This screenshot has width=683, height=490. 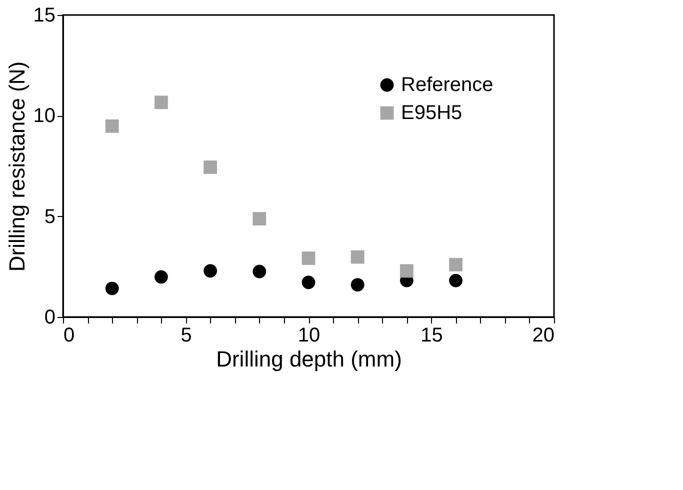 What do you see at coordinates (309, 335) in the screenshot?
I see `x-tick-label: 10` at bounding box center [309, 335].